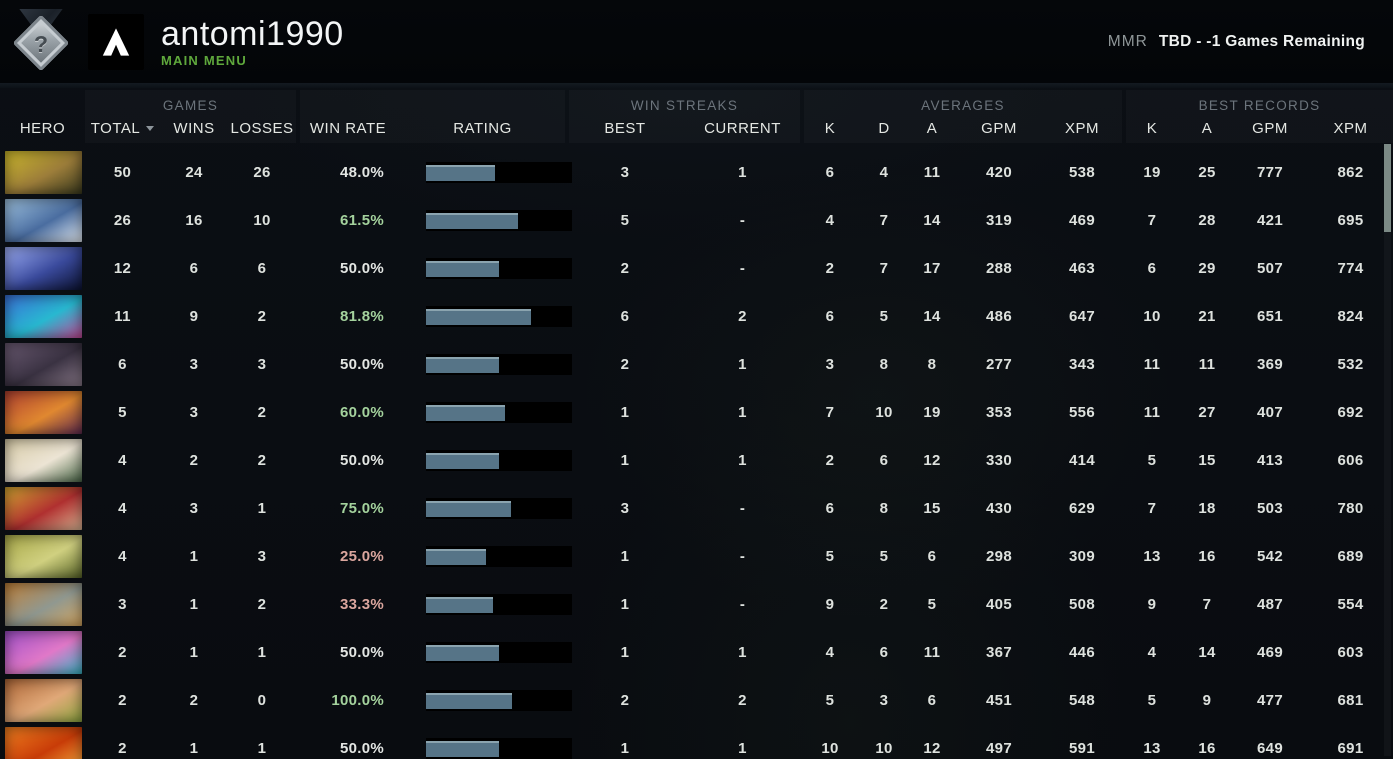 The width and height of the screenshot is (1393, 759). What do you see at coordinates (348, 128) in the screenshot?
I see `column-header-win-rate: WIN RATE` at bounding box center [348, 128].